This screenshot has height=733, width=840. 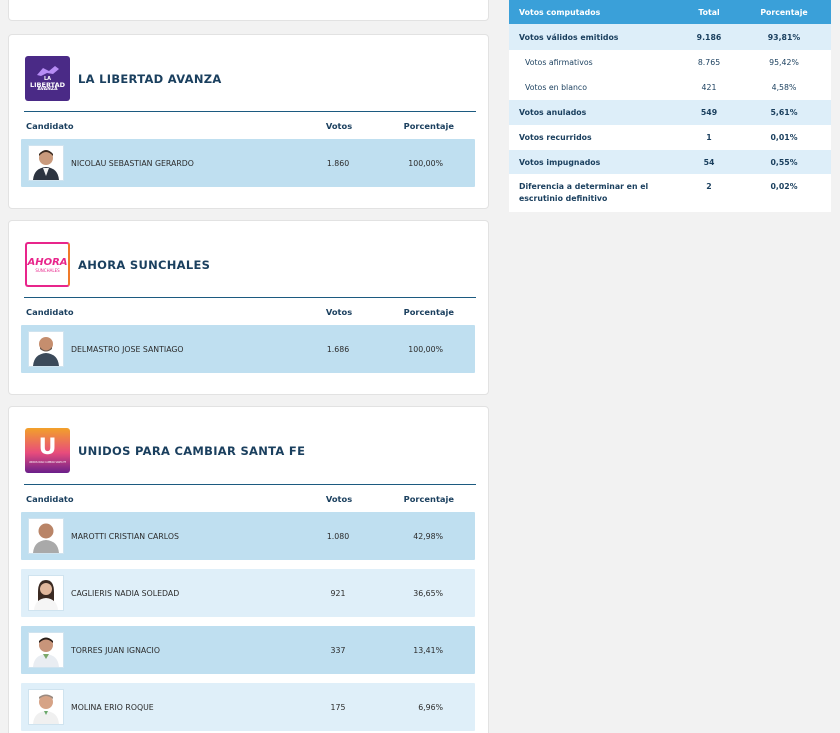 What do you see at coordinates (150, 78) in the screenshot?
I see `party-name: LA LIBERTAD AVANZA` at bounding box center [150, 78].